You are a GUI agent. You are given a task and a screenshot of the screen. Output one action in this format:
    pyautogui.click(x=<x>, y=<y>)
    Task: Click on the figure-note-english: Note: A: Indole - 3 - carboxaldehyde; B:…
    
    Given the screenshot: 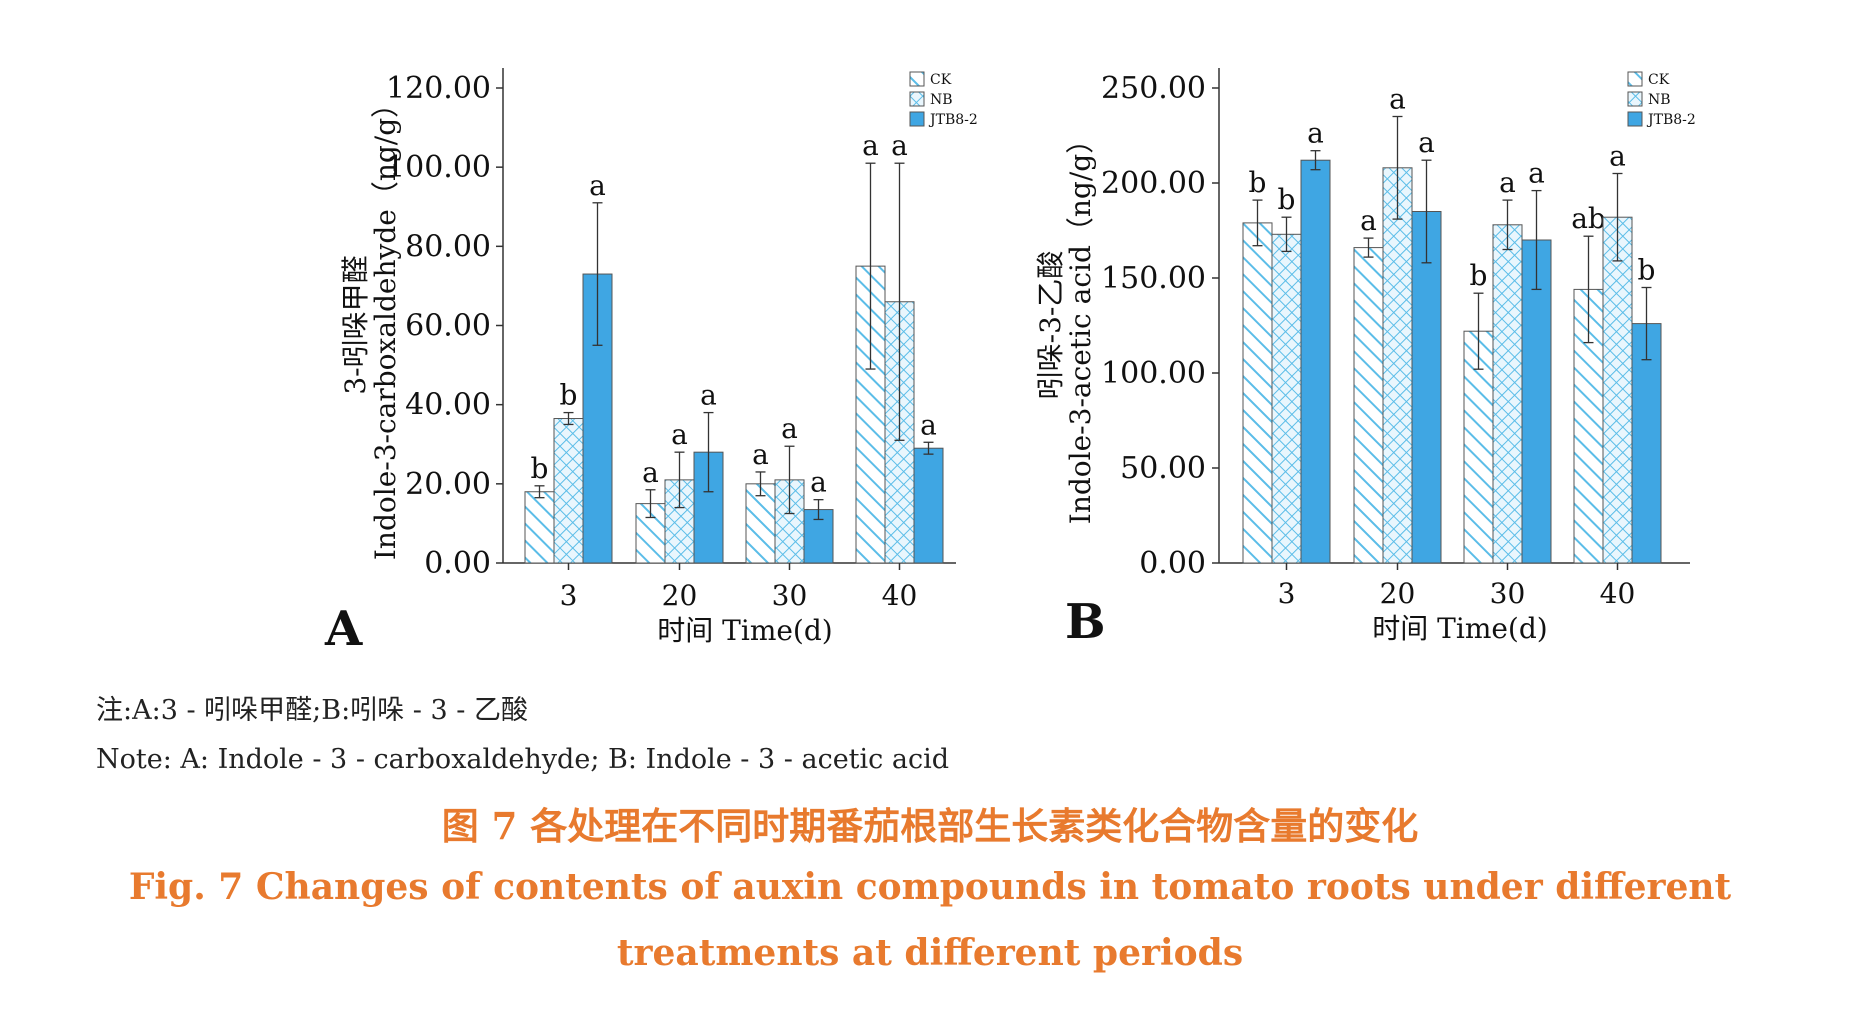 What is the action you would take?
    pyautogui.click(x=523, y=759)
    